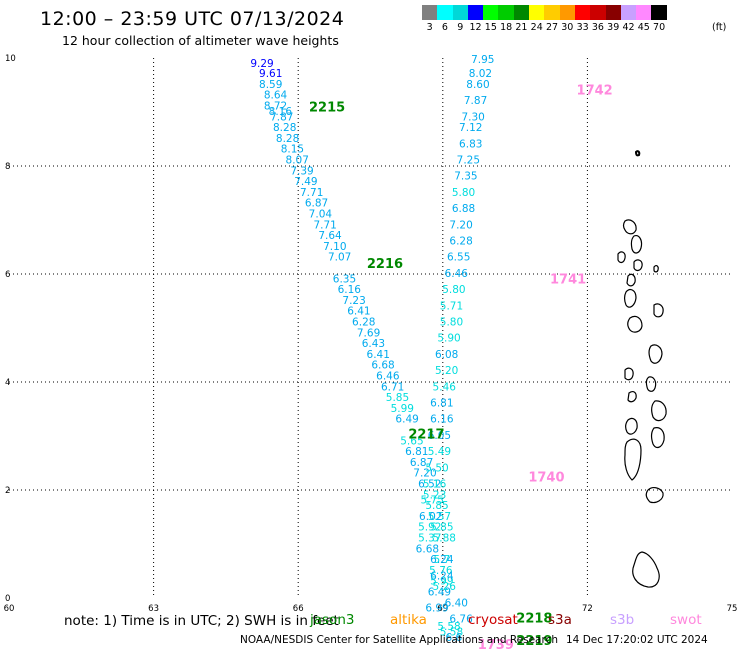  I want to click on pass-number-label: 1739, so click(496, 644).